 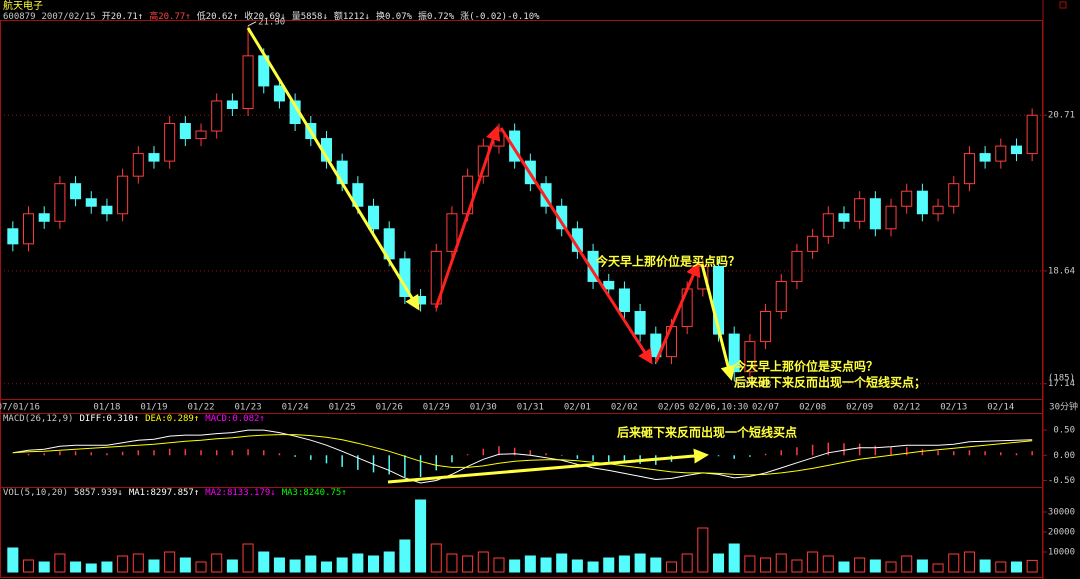 I want to click on y-tick-label: 0.00, so click(x=1064, y=456).